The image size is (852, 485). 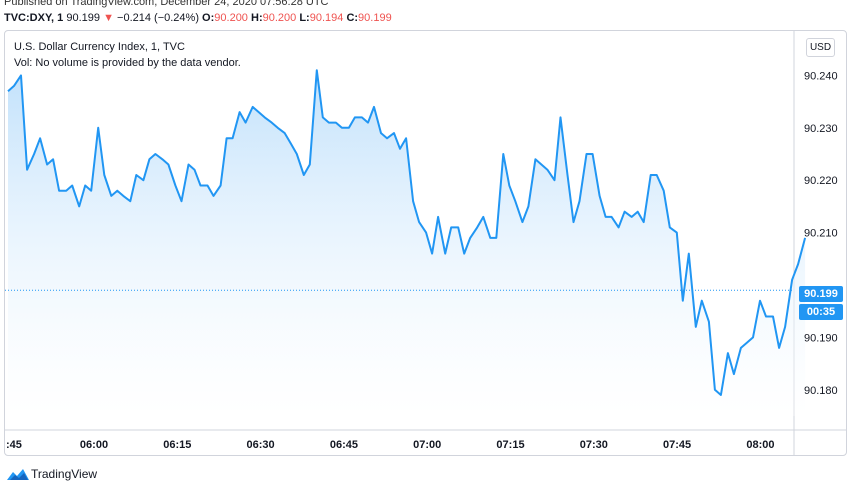 What do you see at coordinates (427, 445) in the screenshot?
I see `x-tick-label: 07:00` at bounding box center [427, 445].